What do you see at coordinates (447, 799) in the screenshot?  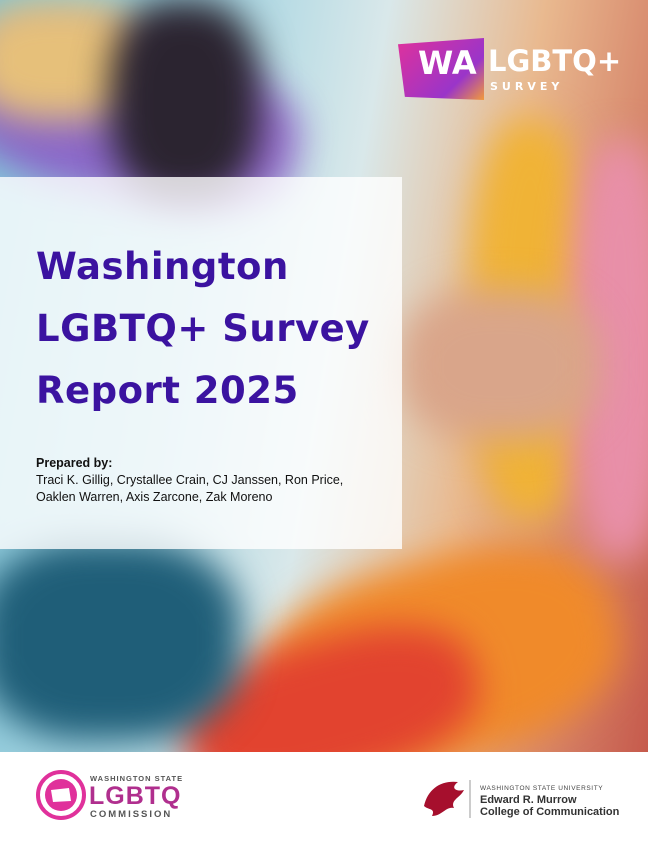 I see `university-logo` at bounding box center [447, 799].